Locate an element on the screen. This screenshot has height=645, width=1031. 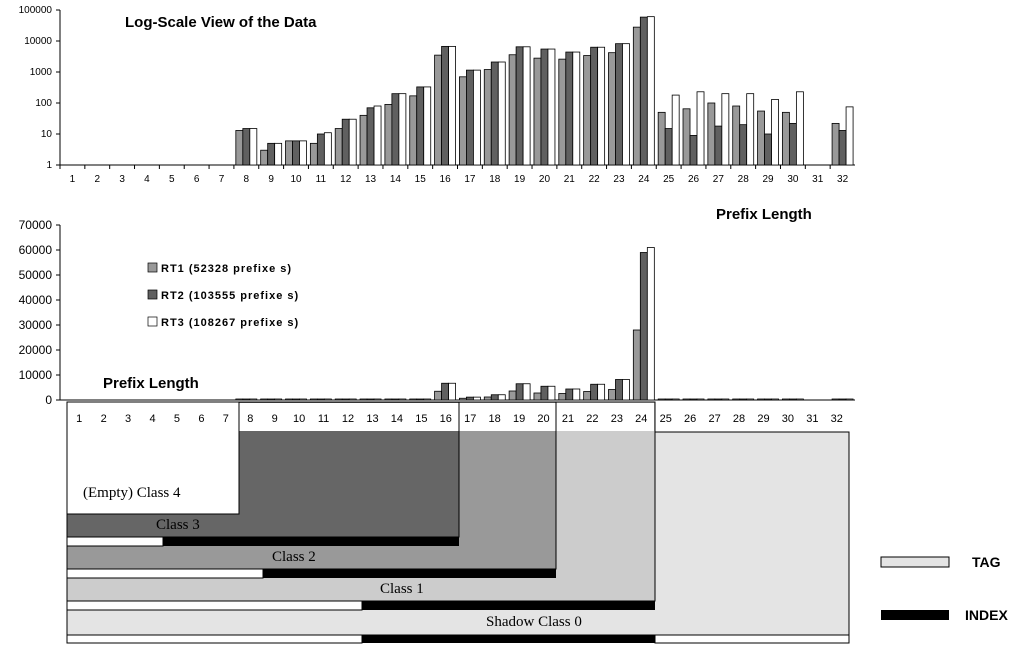
diagram-prefix-number: 2 is located at coordinates (104, 419).